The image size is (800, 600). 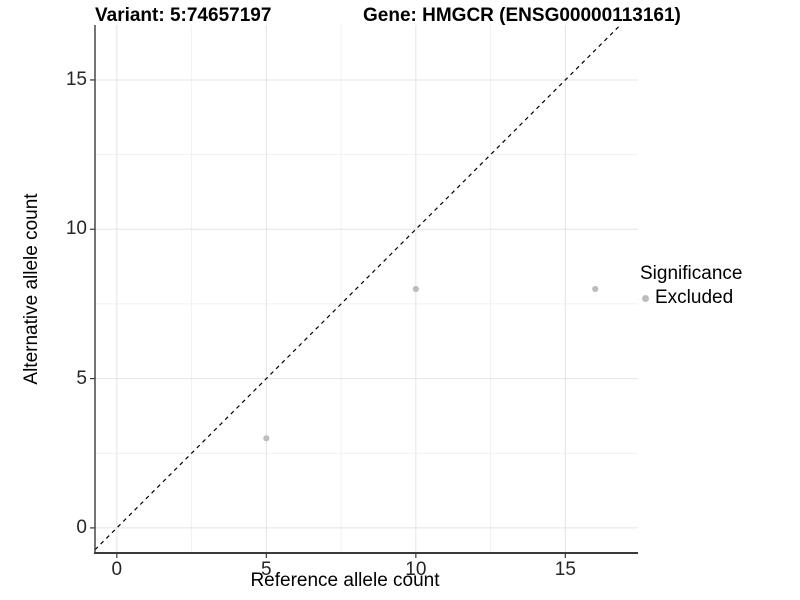 What do you see at coordinates (81, 378) in the screenshot?
I see `y-tick-label: 5` at bounding box center [81, 378].